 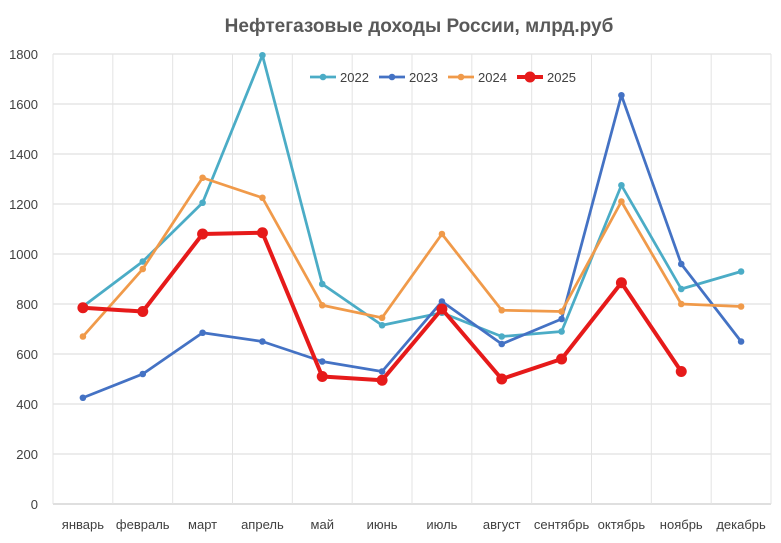 What do you see at coordinates (622, 524) in the screenshot?
I see `x-tick-label: октябрь` at bounding box center [622, 524].